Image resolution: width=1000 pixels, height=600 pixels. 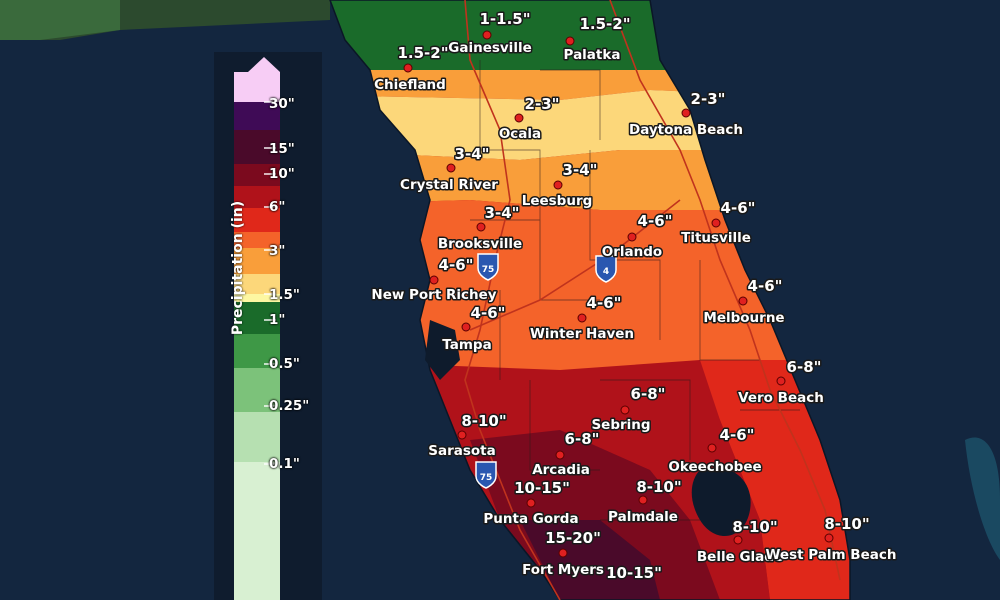 What do you see at coordinates (643, 517) in the screenshot?
I see `city-label: Palmdale` at bounding box center [643, 517].